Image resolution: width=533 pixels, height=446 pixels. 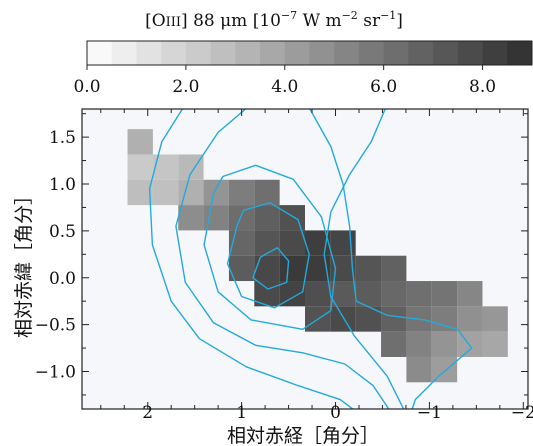 I want to click on colorbar-bins, so click(x=310, y=53).